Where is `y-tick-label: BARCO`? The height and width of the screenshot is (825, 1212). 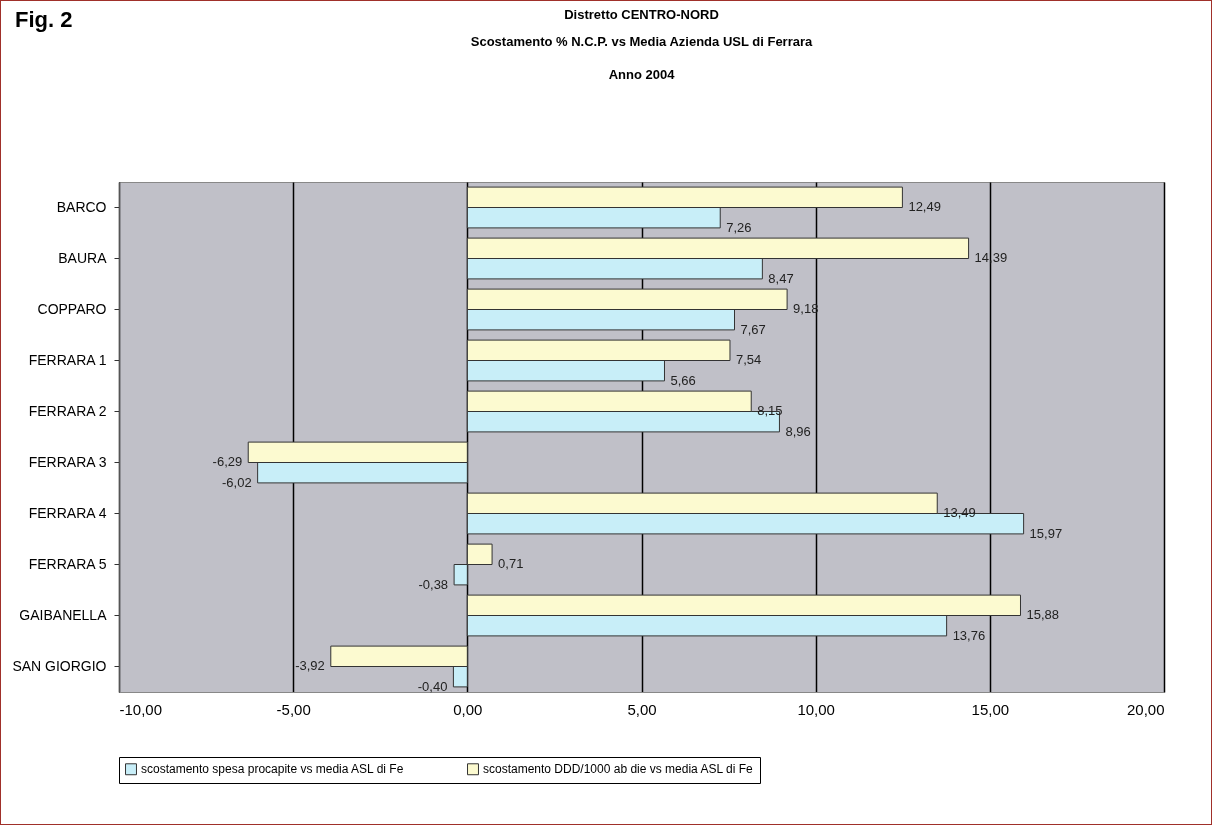 y-tick-label: BARCO is located at coordinates (81, 206).